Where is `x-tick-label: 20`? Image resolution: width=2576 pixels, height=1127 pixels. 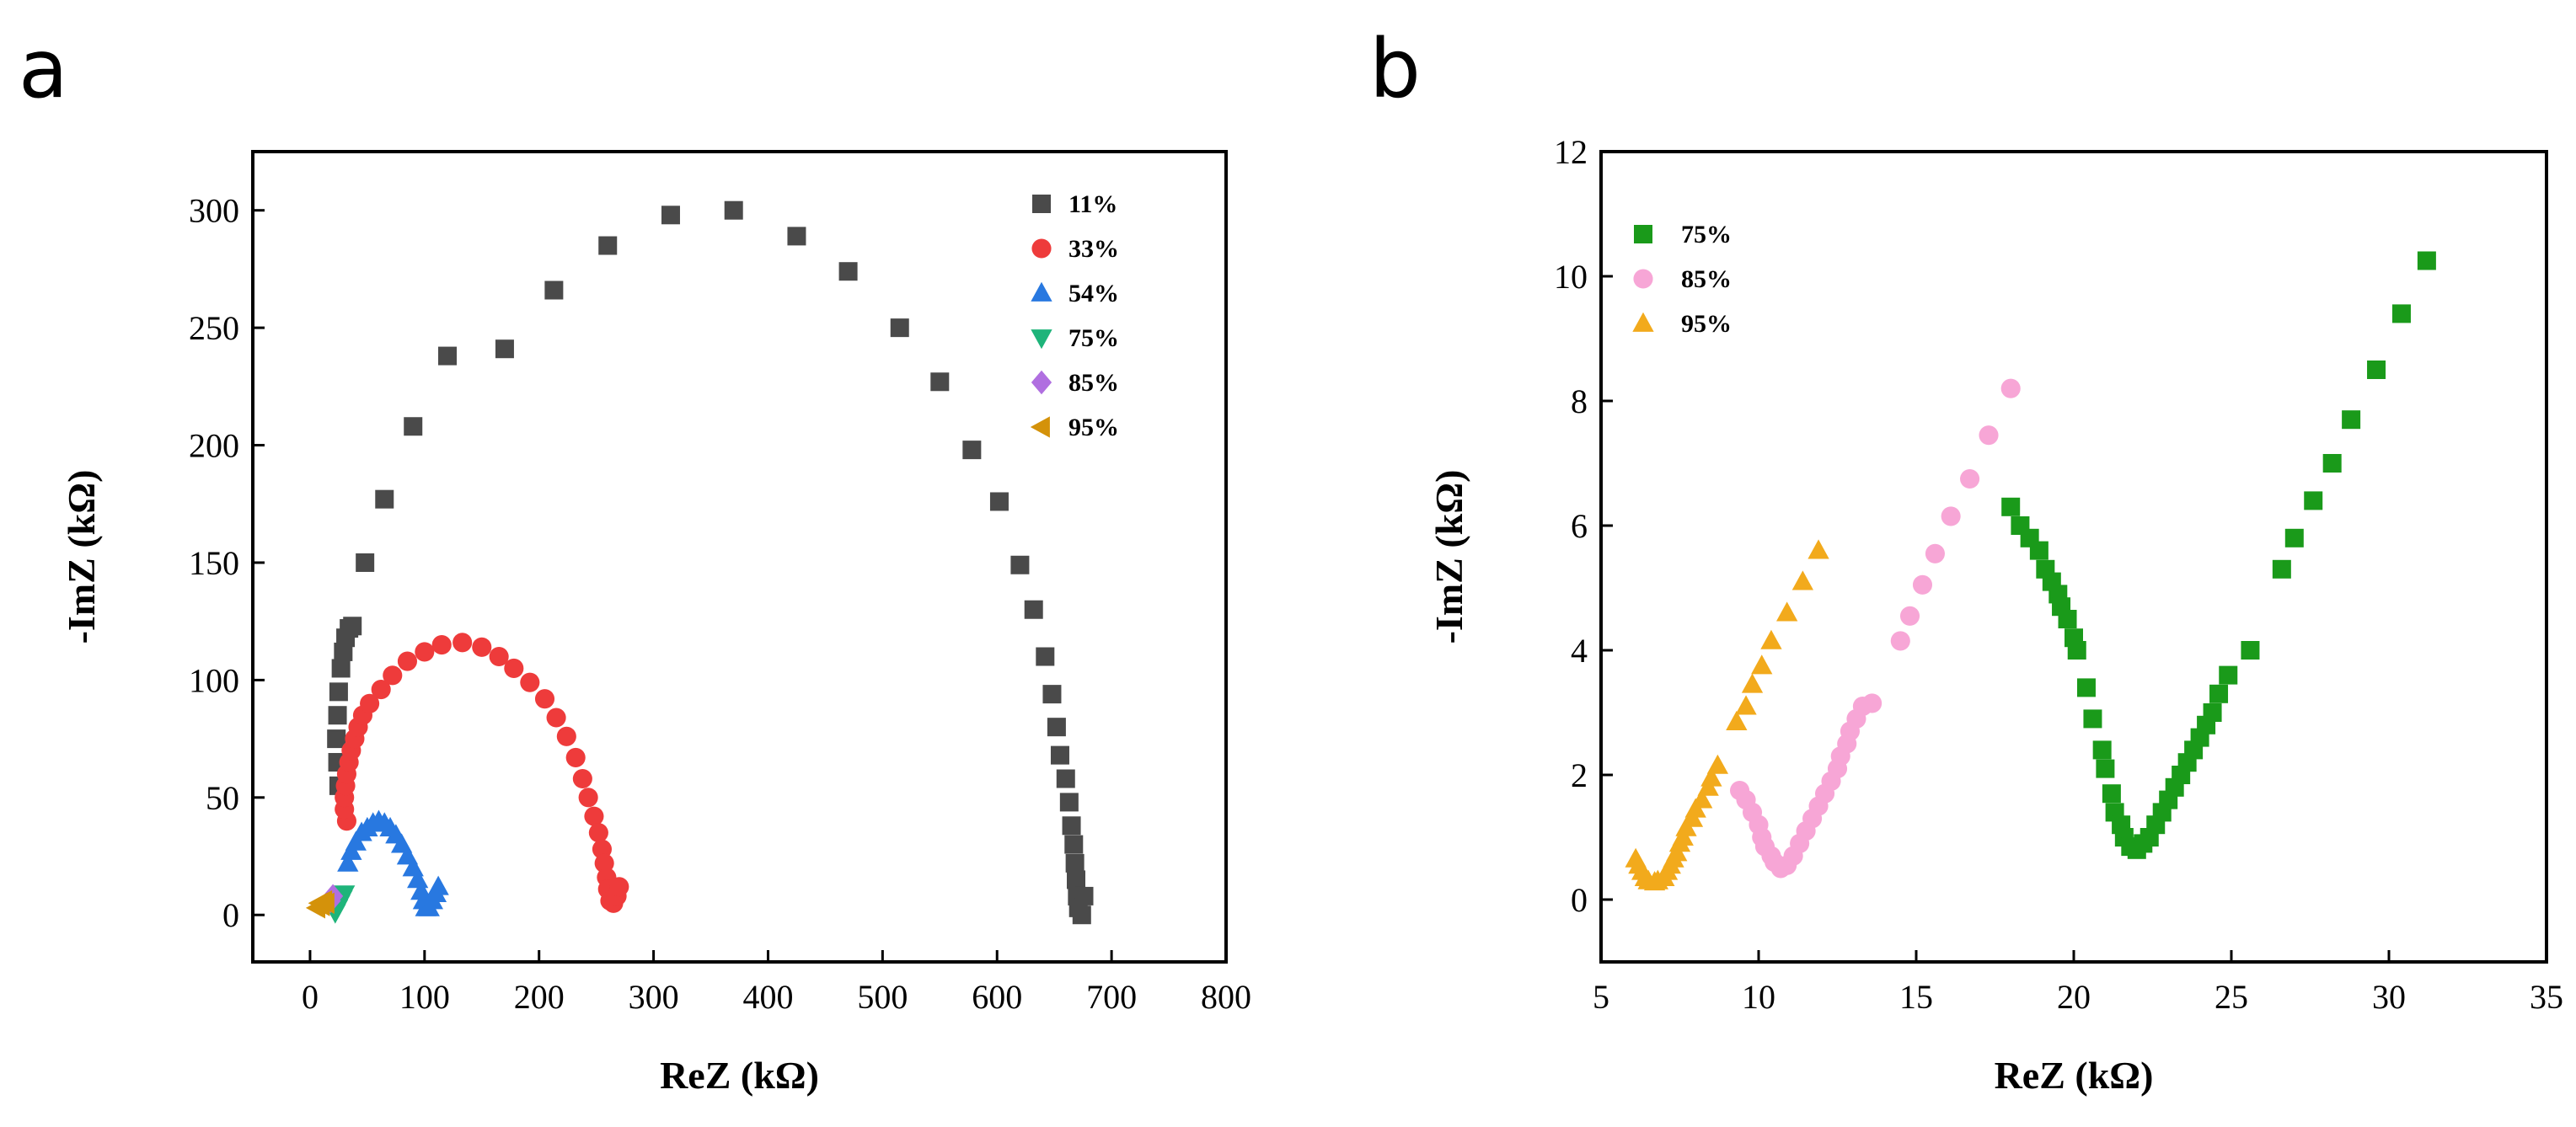 x-tick-label: 20 is located at coordinates (2074, 997).